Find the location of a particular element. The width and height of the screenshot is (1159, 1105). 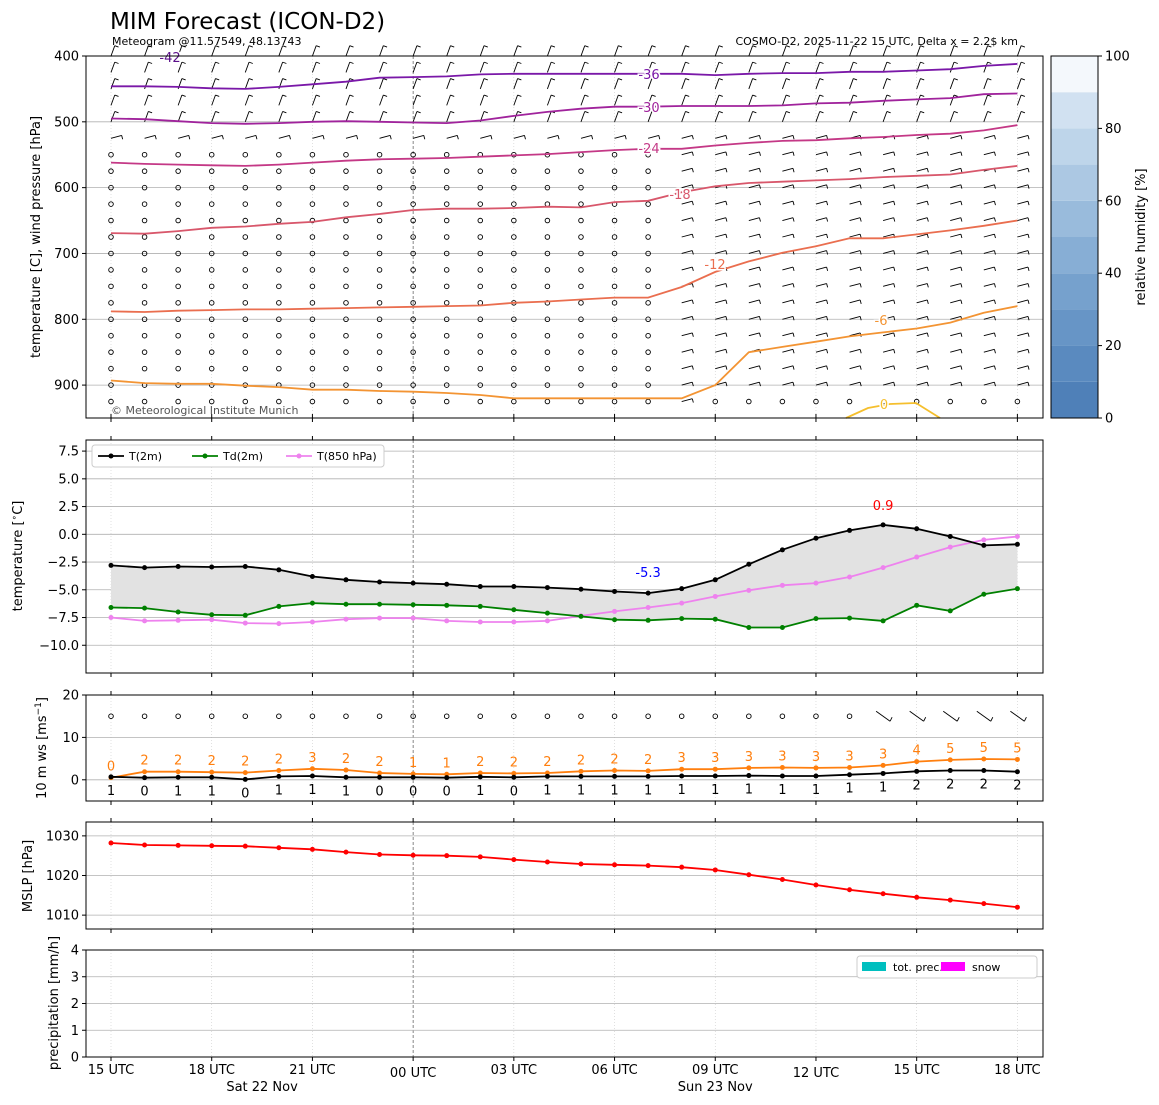

isotherm-line is located at coordinates (564, 145).